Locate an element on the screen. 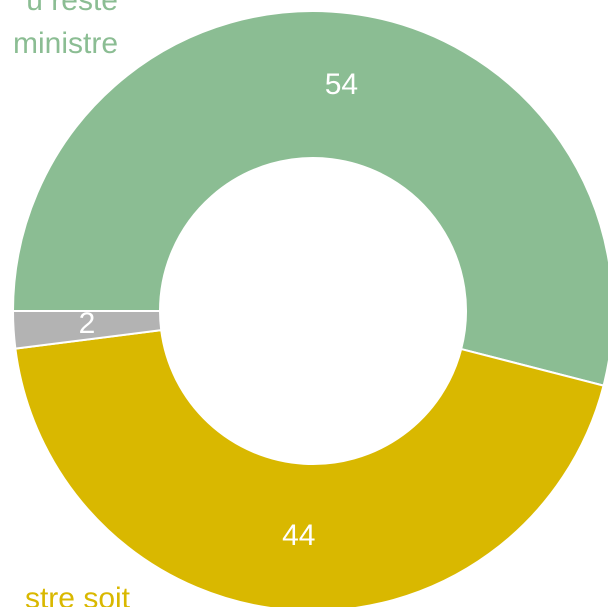 The height and width of the screenshot is (607, 608). category-label: stre soit is located at coordinates (78, 594).